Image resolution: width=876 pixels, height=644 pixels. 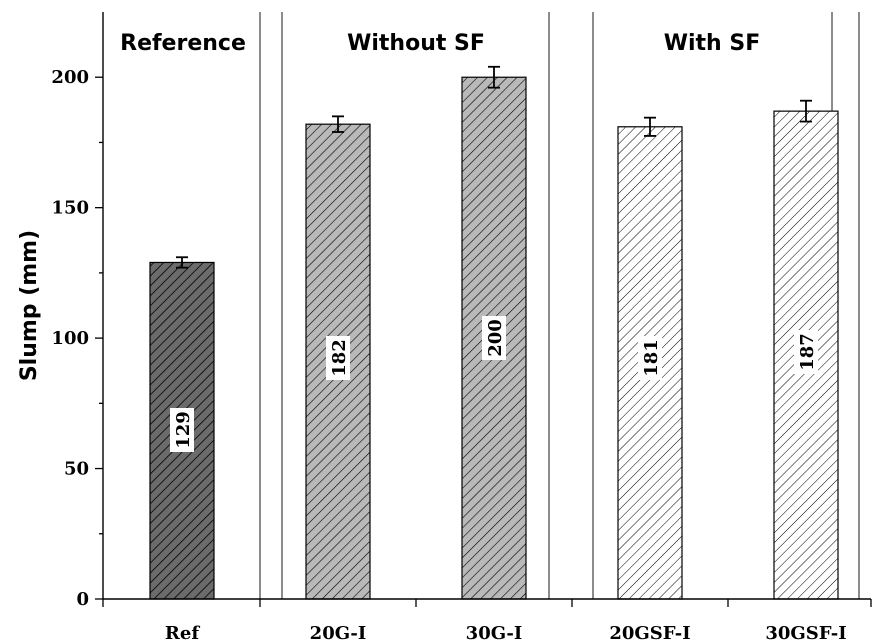 I want to click on value-label-box-20GSF-I, so click(x=650, y=358).